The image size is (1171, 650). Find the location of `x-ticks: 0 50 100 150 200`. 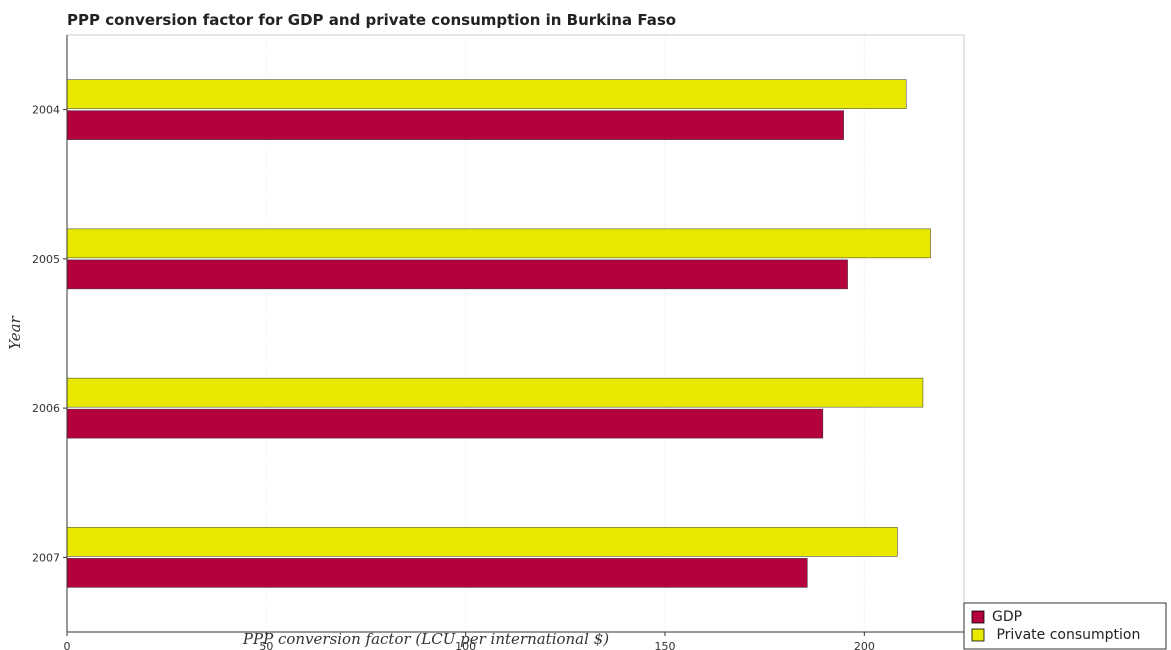

x-ticks: 0 50 100 150 200 is located at coordinates (469, 641).